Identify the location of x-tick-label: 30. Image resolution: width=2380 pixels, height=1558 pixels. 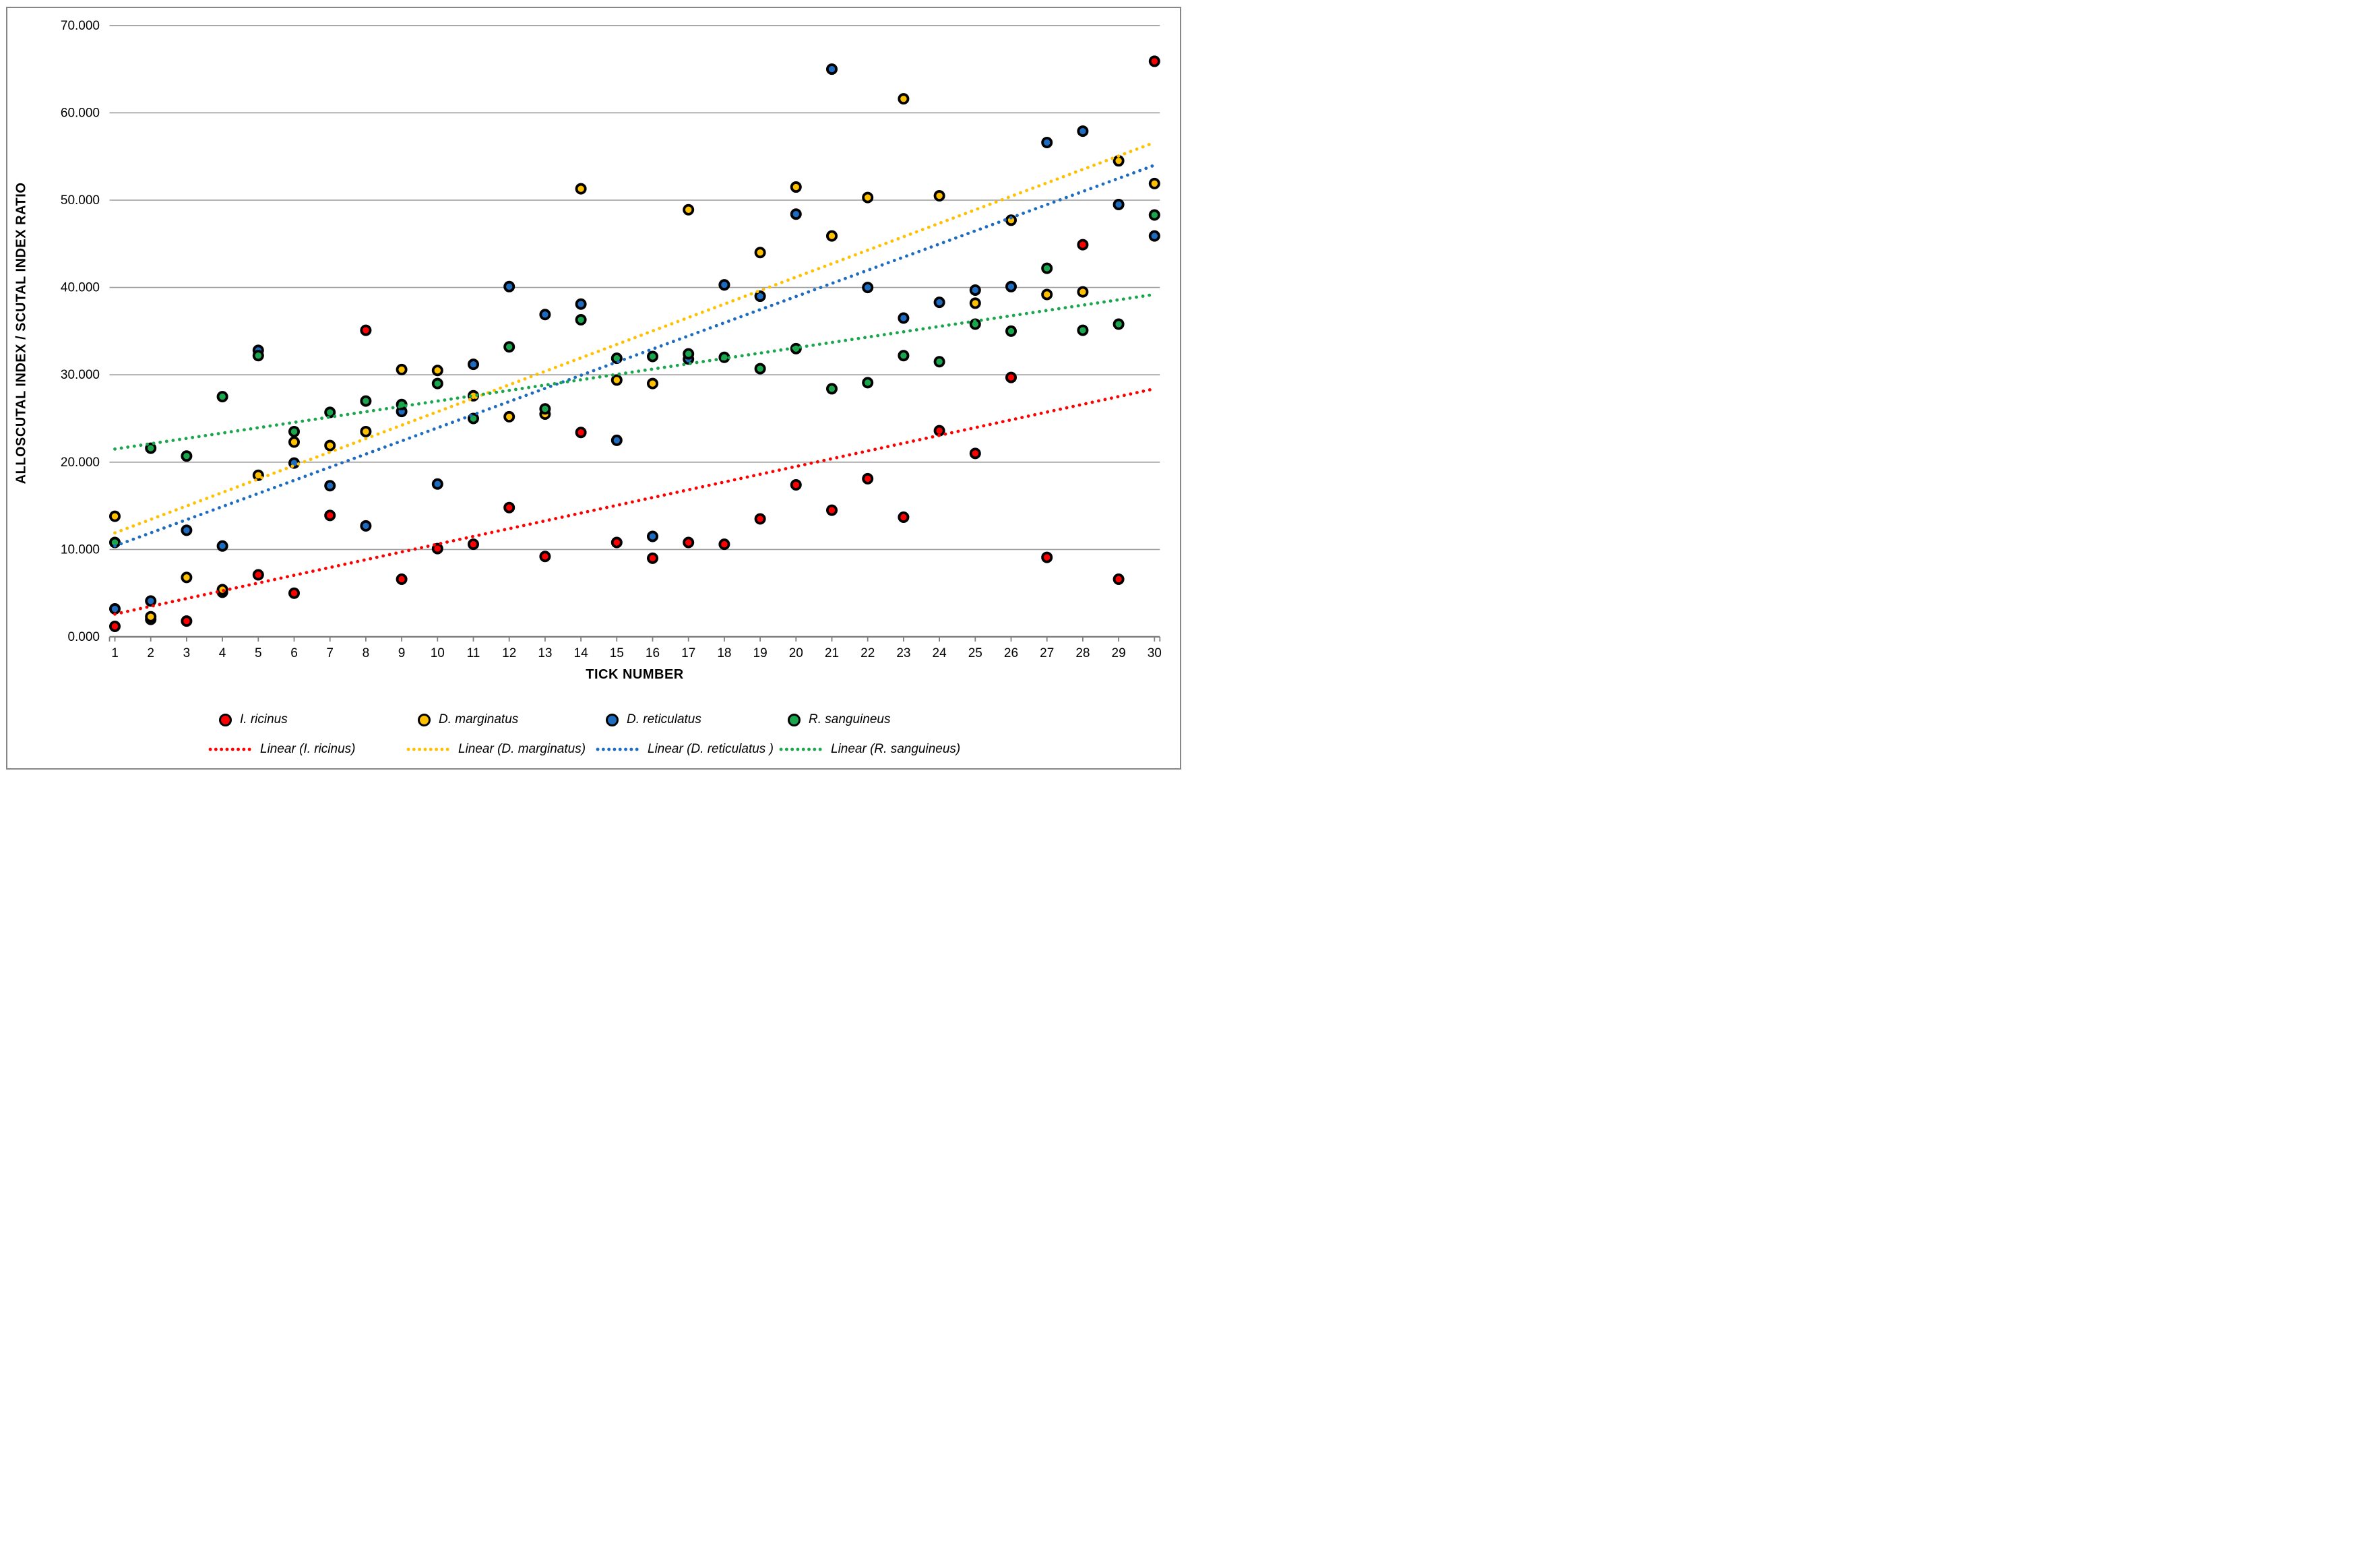
(1155, 653).